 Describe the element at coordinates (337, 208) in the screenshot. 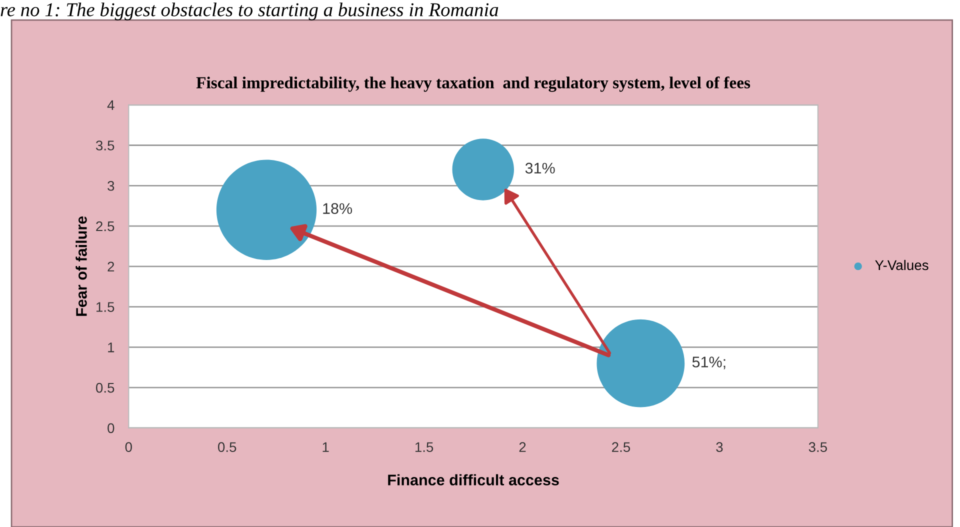

I see `annotation: 18%` at that location.